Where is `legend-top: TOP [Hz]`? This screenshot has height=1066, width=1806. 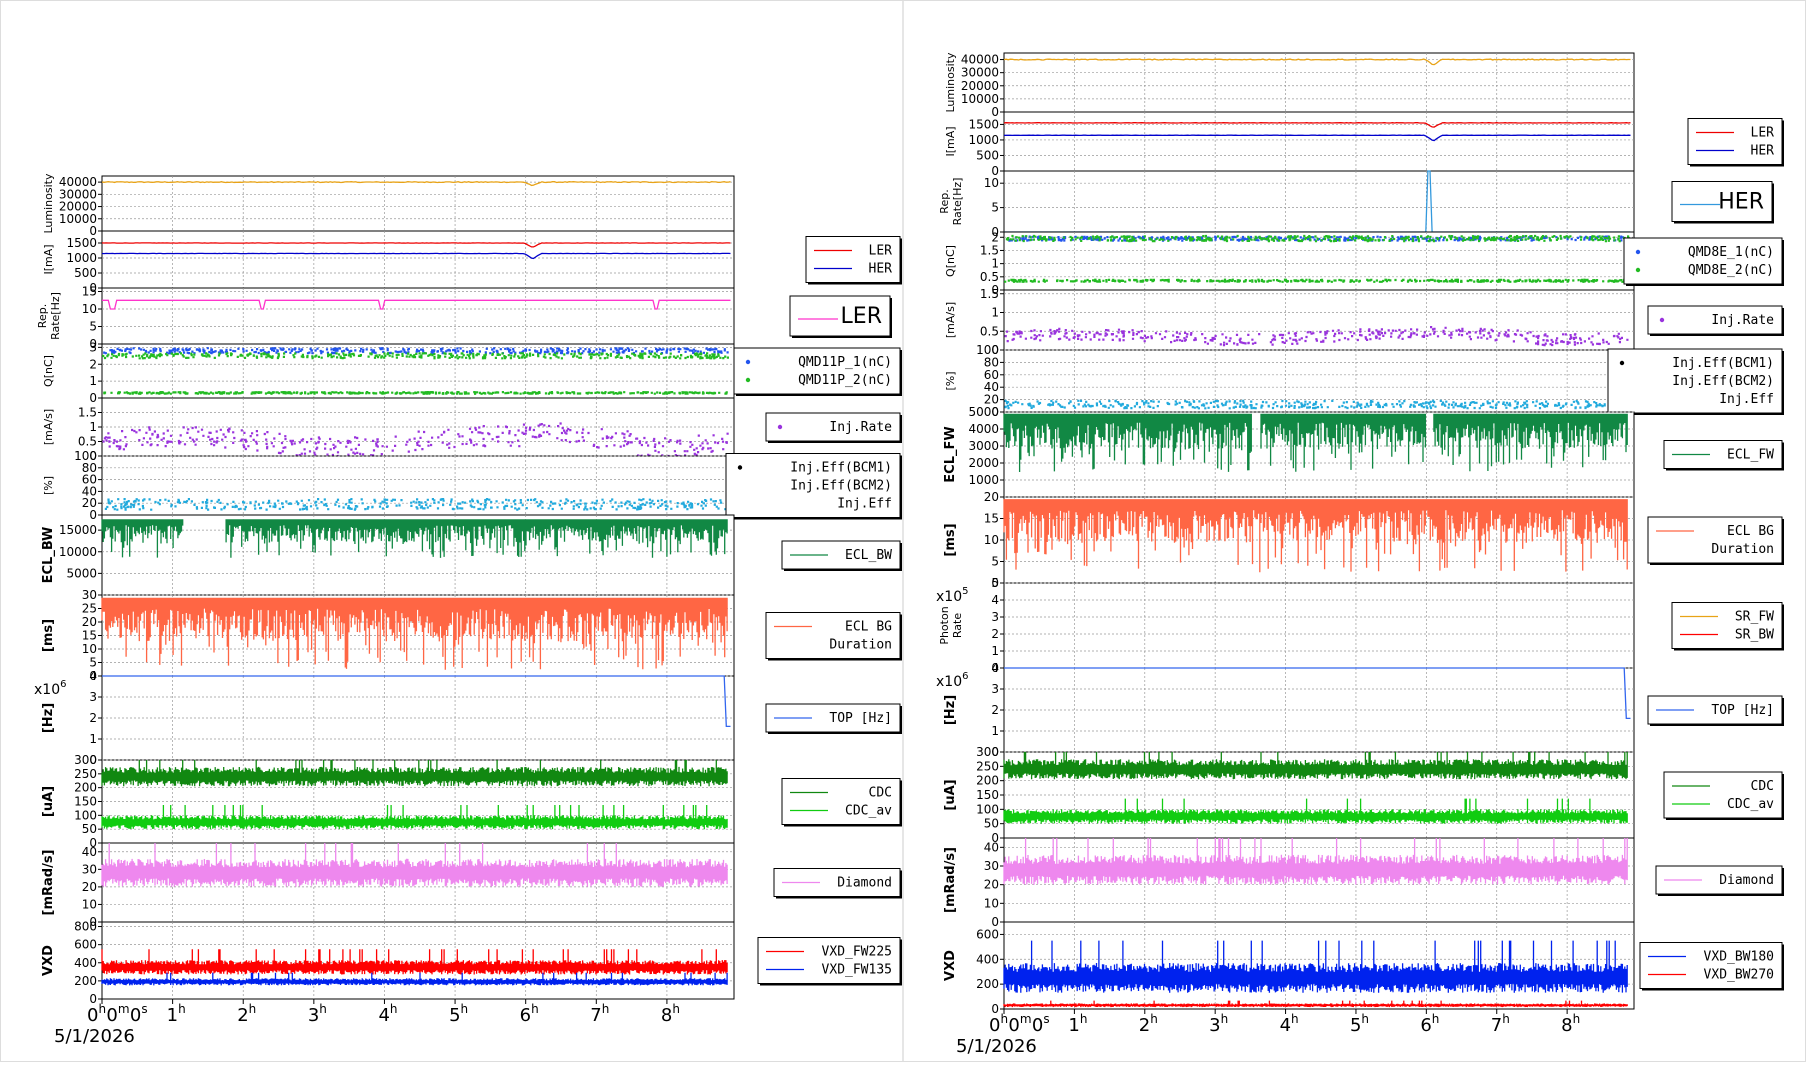 legend-top: TOP [Hz] is located at coordinates (833, 718).